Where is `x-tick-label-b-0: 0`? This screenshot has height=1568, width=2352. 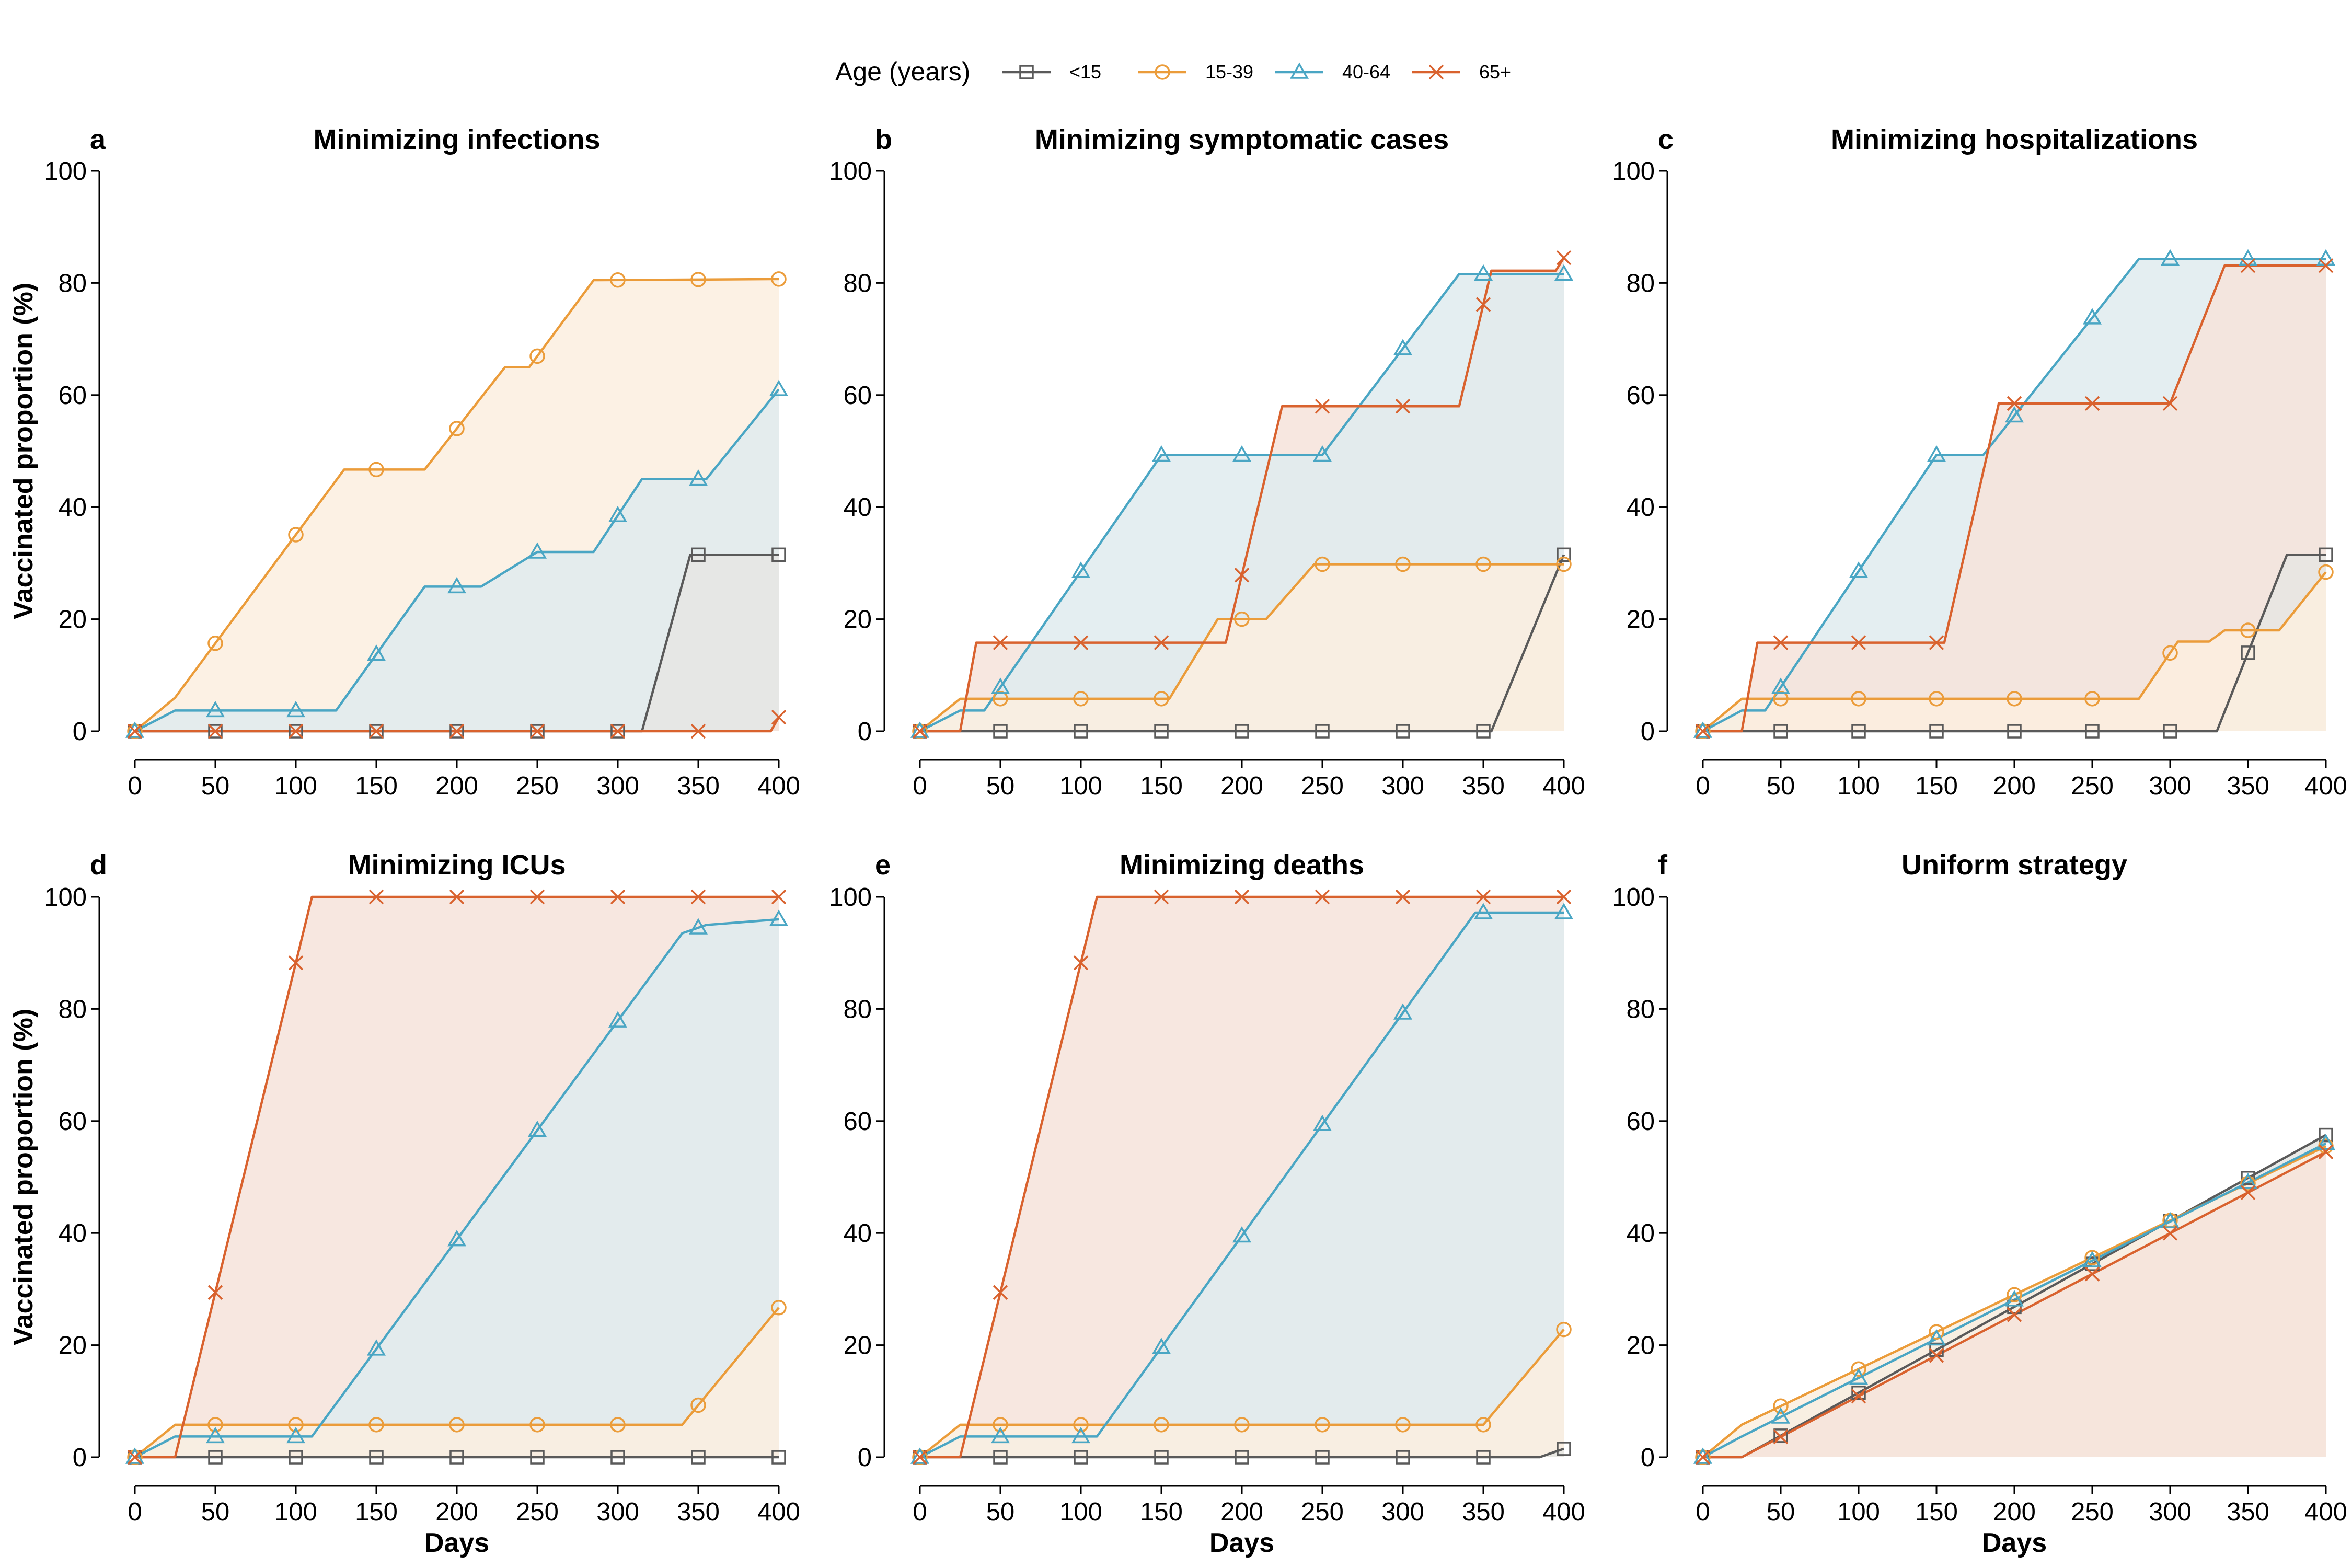 x-tick-label-b-0: 0 is located at coordinates (920, 786).